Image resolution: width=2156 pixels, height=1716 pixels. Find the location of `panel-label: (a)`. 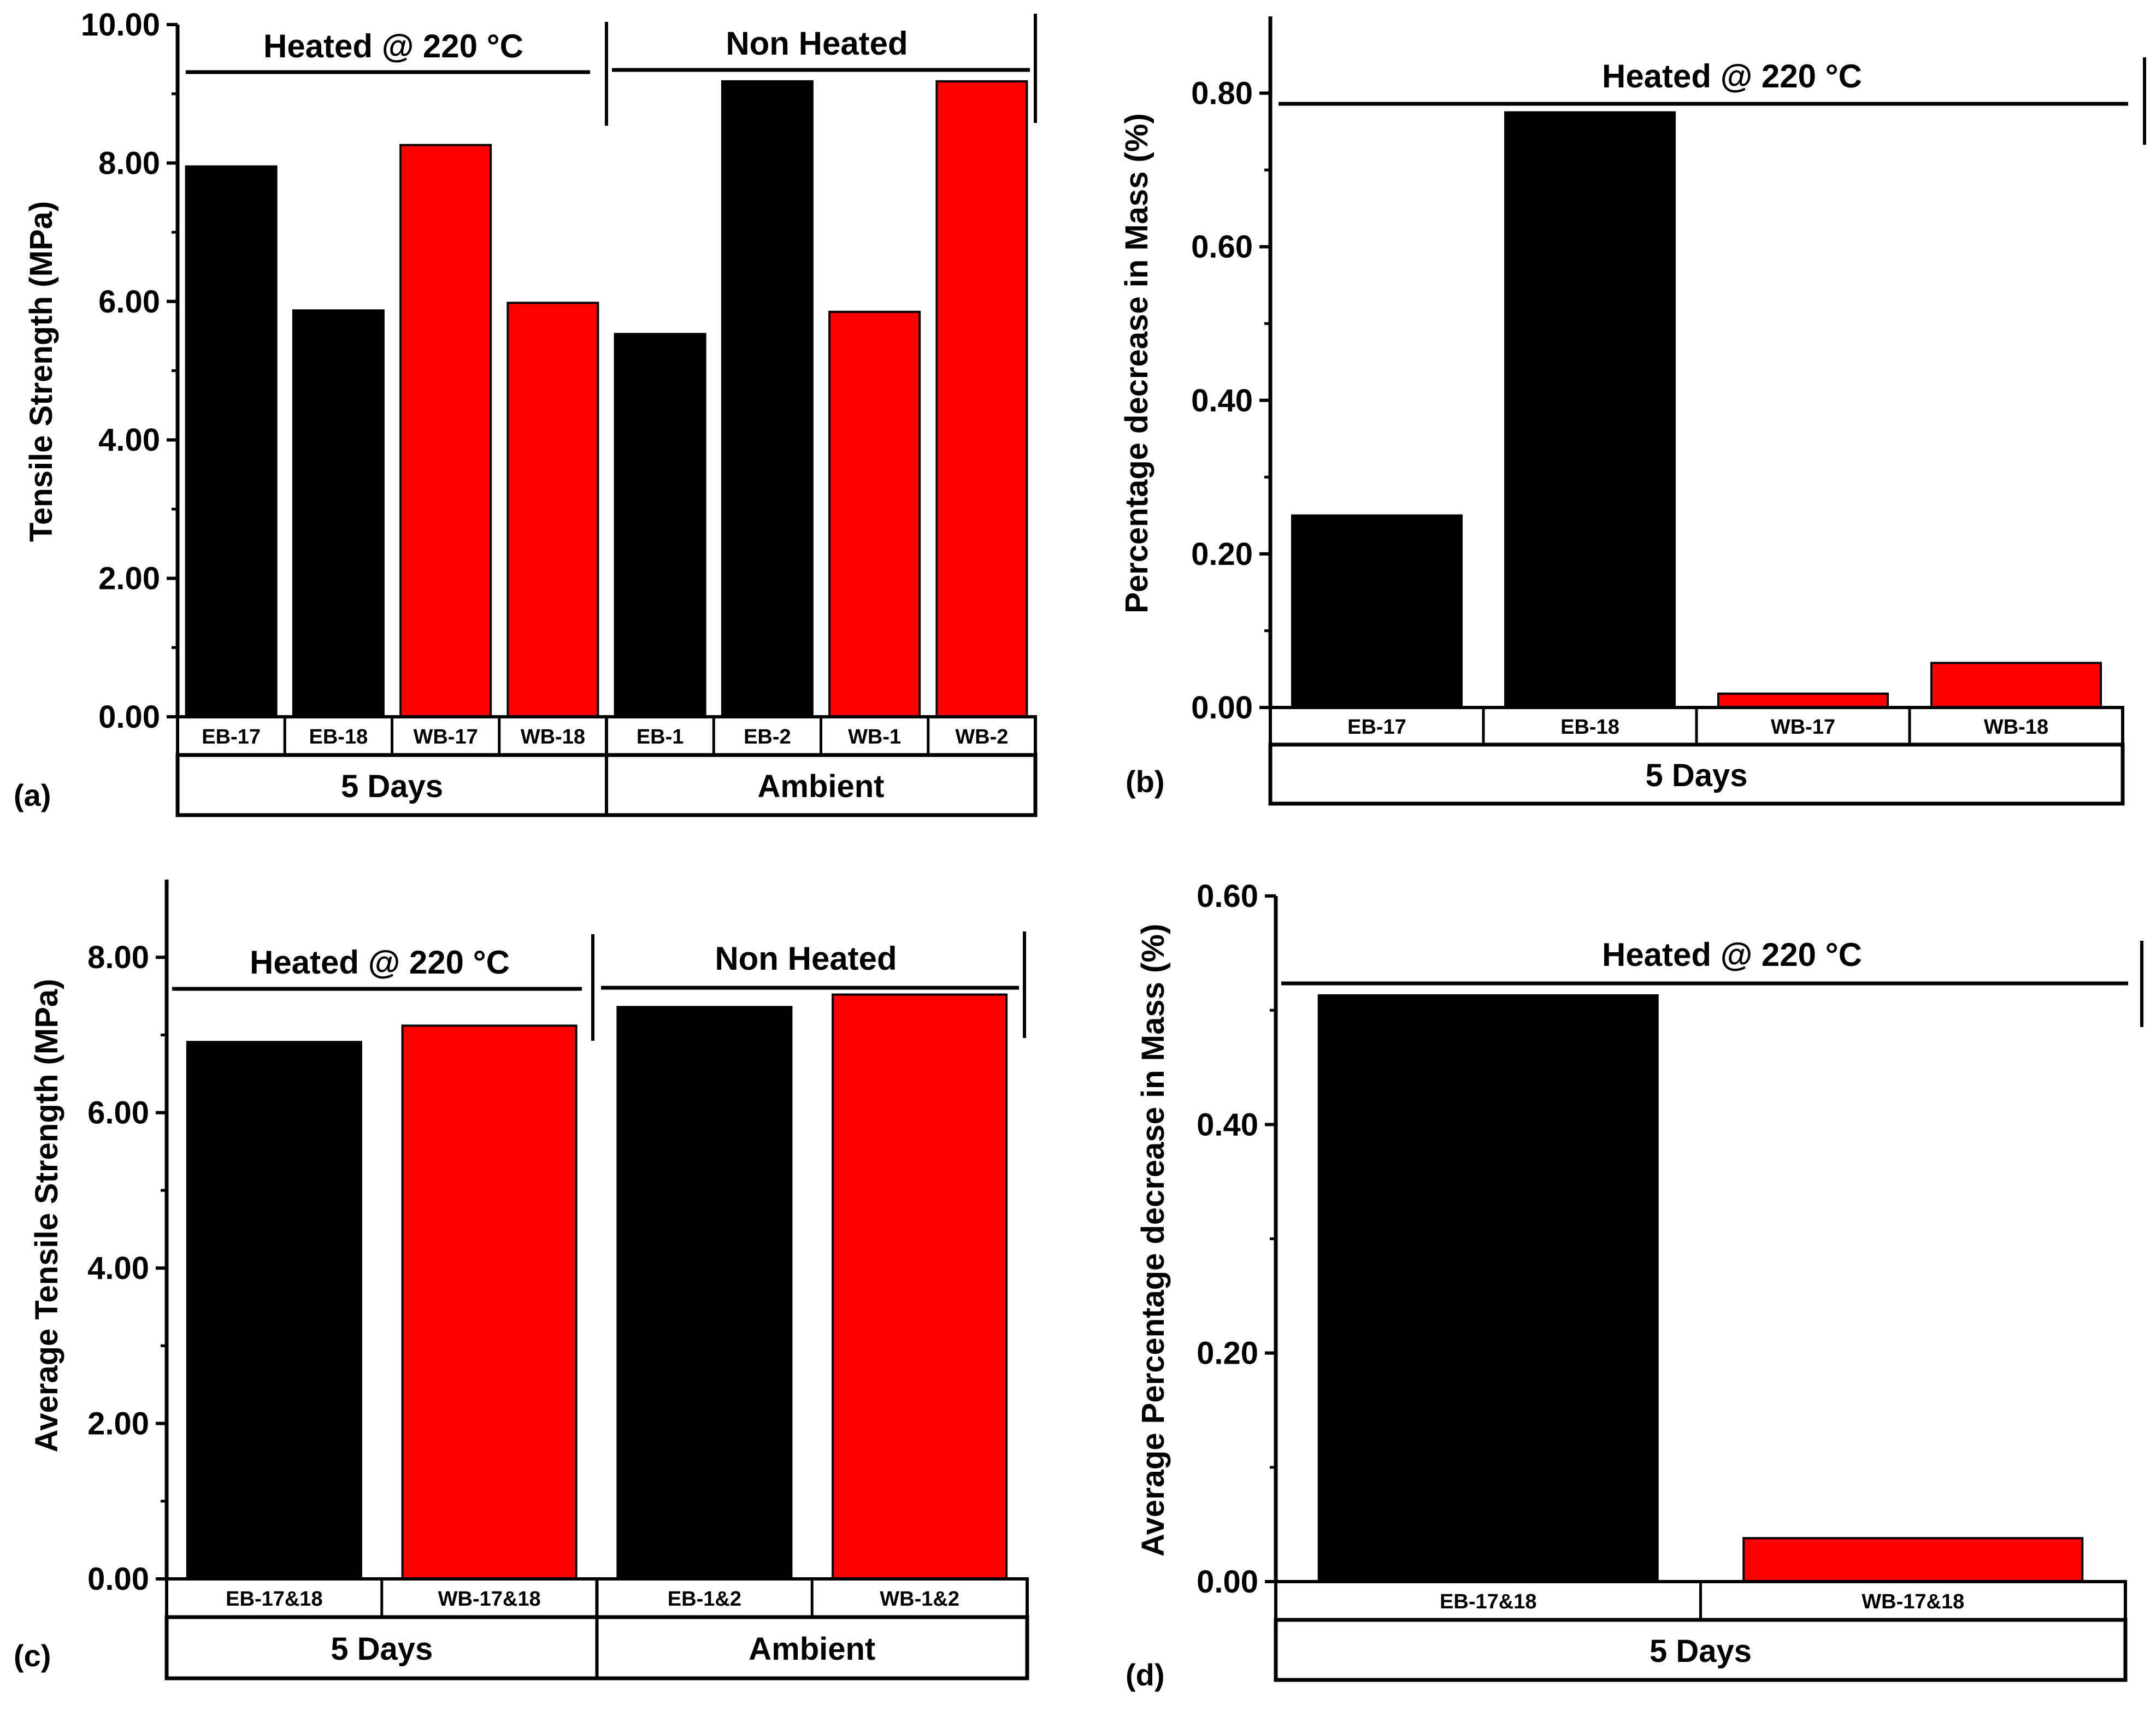

panel-label: (a) is located at coordinates (32, 795).